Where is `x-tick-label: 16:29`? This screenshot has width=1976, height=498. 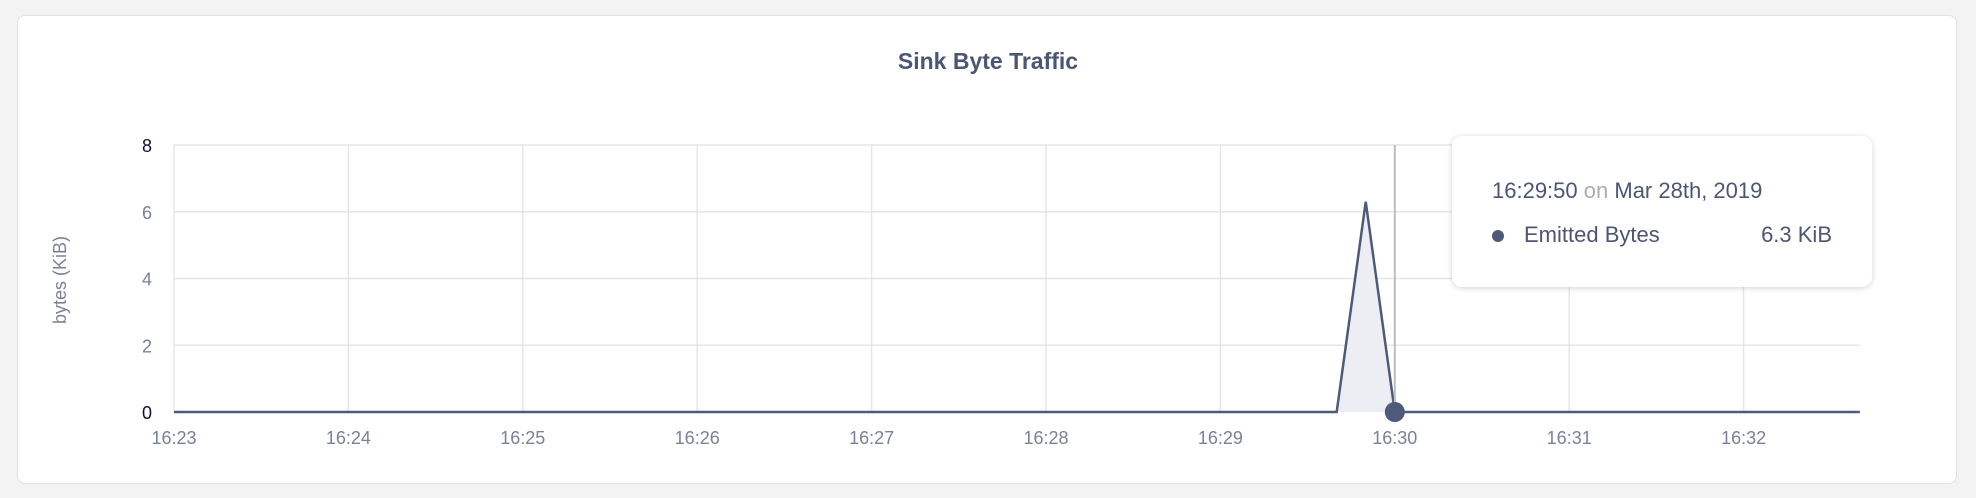 x-tick-label: 16:29 is located at coordinates (1220, 438).